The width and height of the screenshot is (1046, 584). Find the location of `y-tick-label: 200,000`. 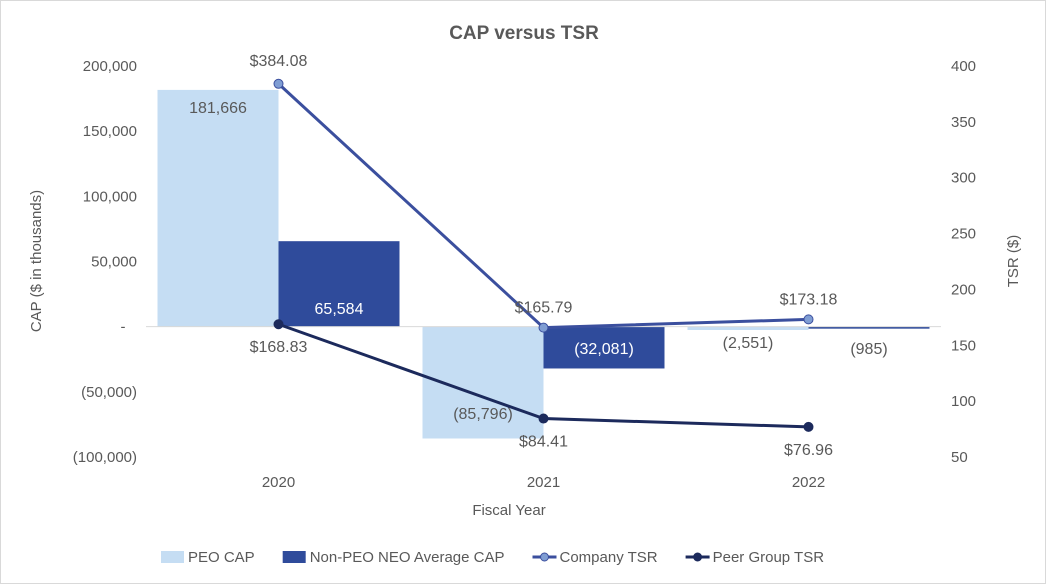

y-tick-label: 200,000 is located at coordinates (110, 66).